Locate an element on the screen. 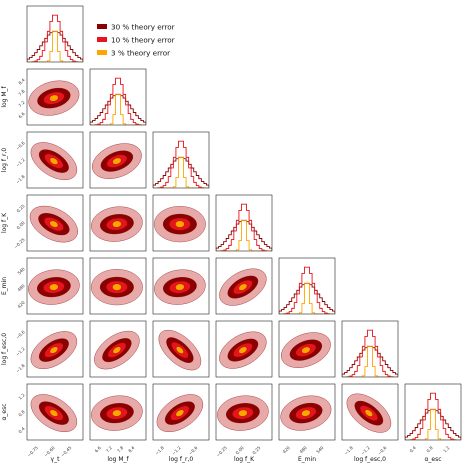  y-tick-label-1-3: 8.4 is located at coordinates (21, 81).